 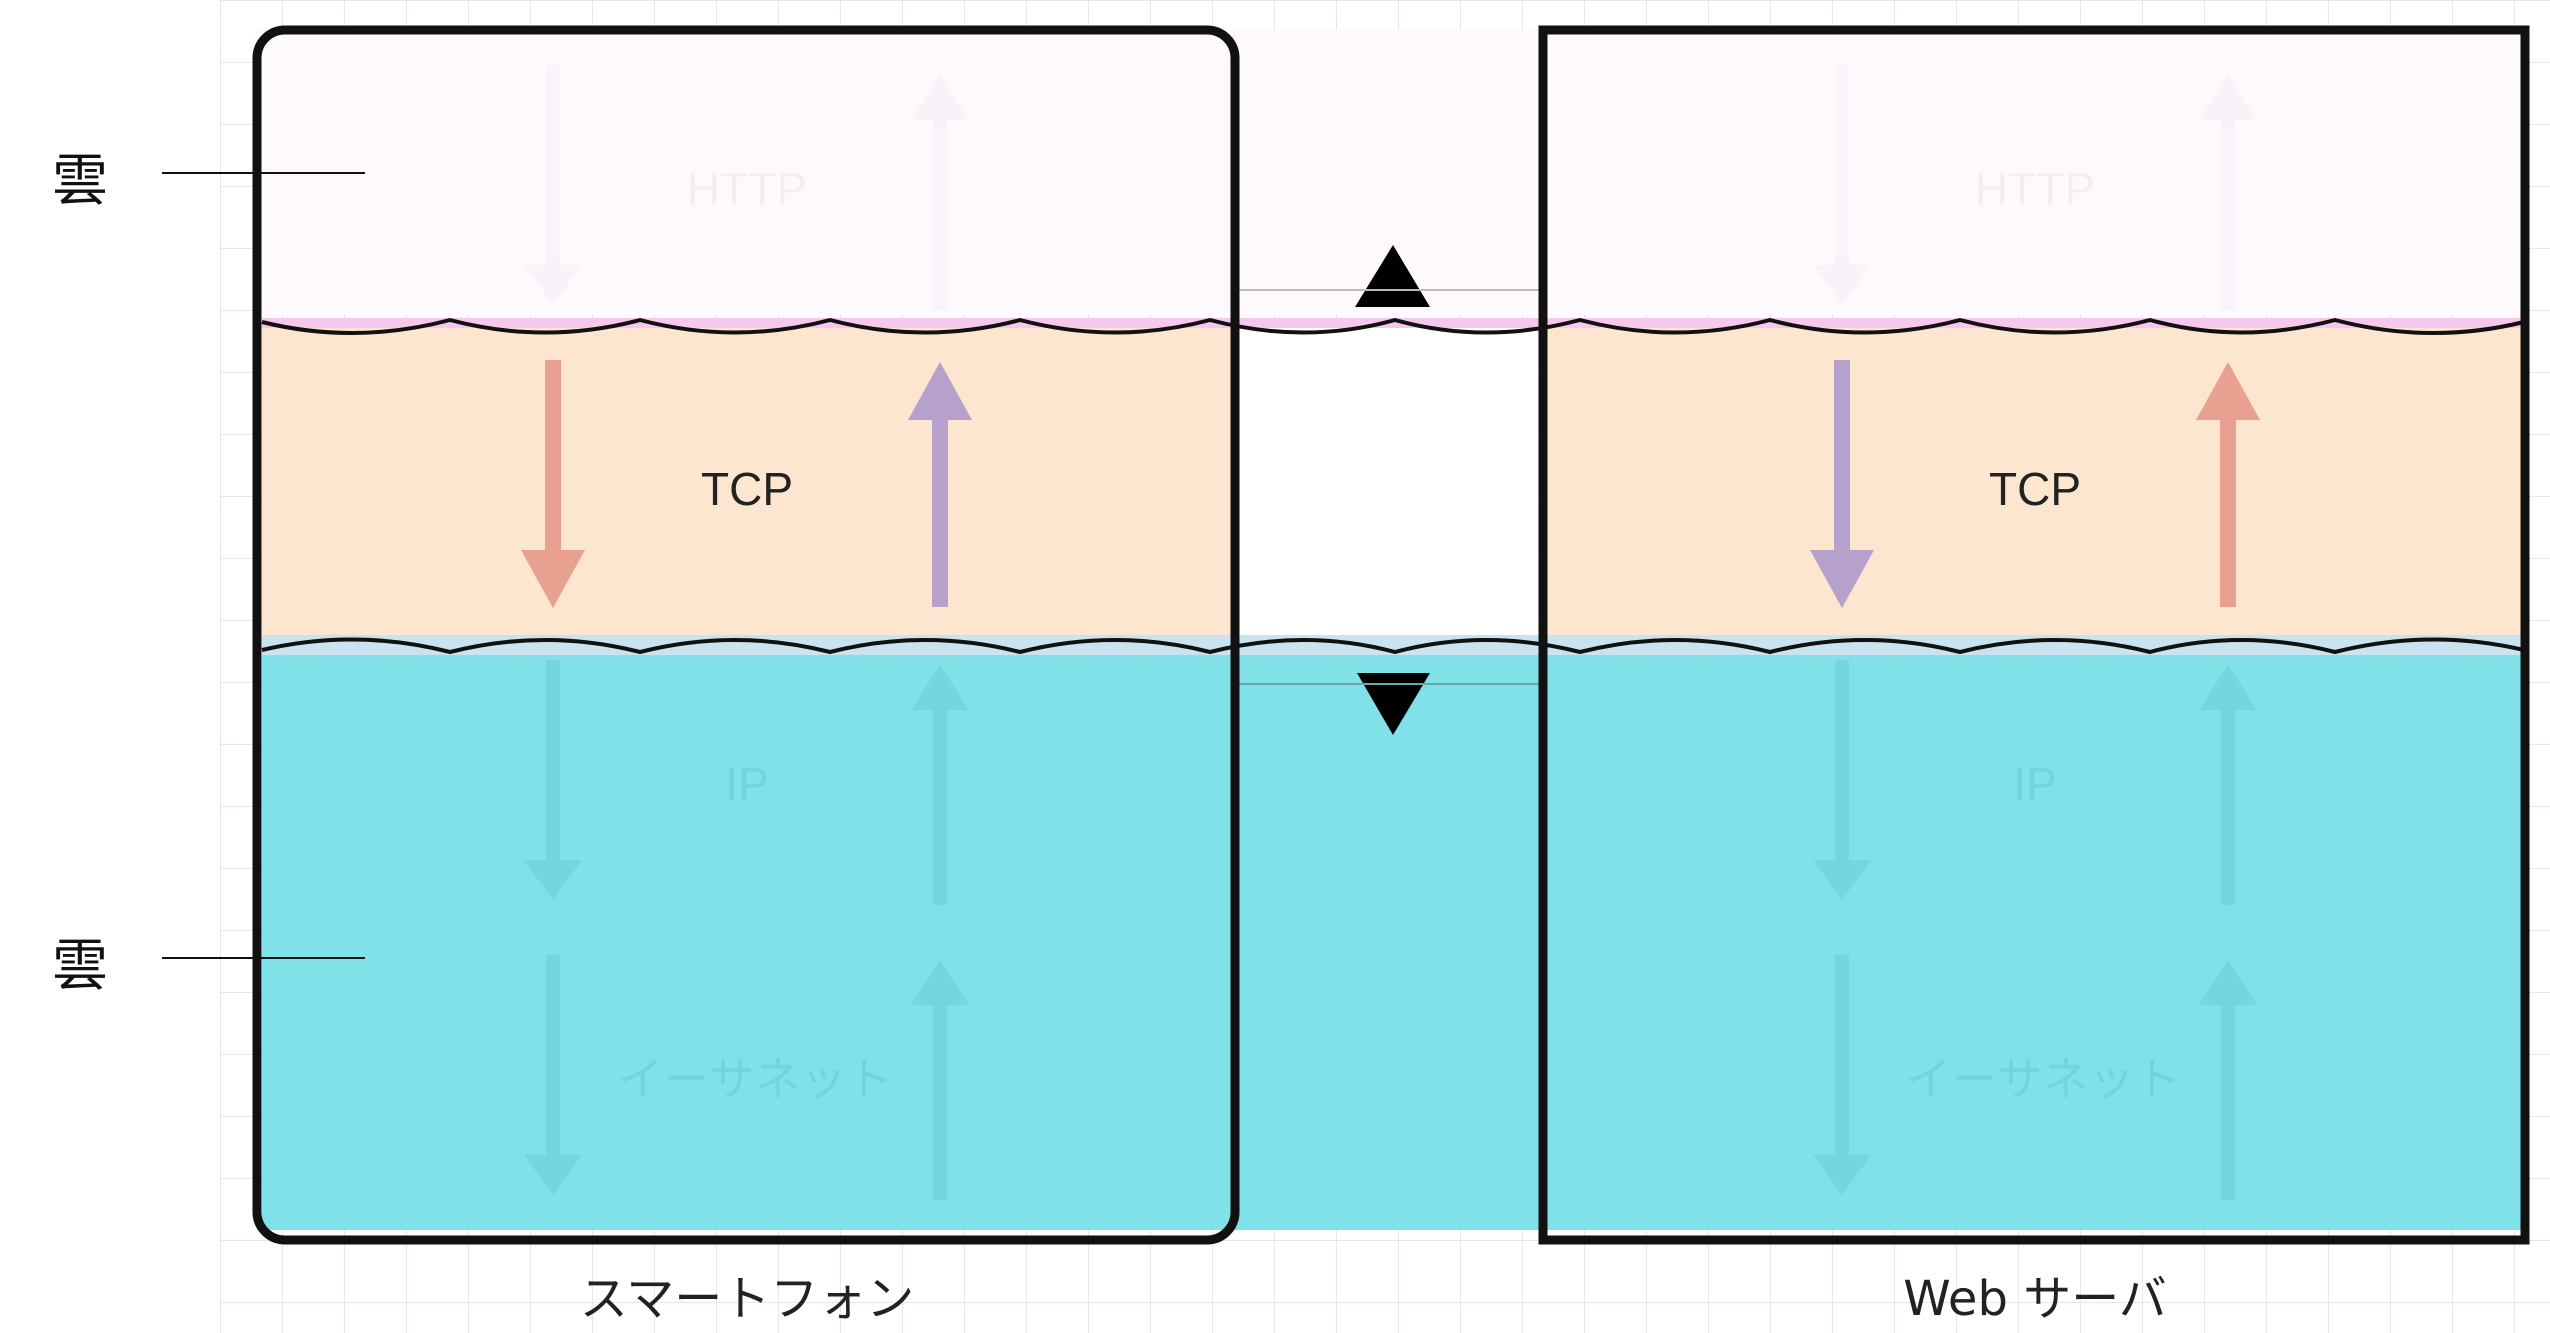 What do you see at coordinates (1390, 187) in the screenshot?
I see `faint-http-arrows` at bounding box center [1390, 187].